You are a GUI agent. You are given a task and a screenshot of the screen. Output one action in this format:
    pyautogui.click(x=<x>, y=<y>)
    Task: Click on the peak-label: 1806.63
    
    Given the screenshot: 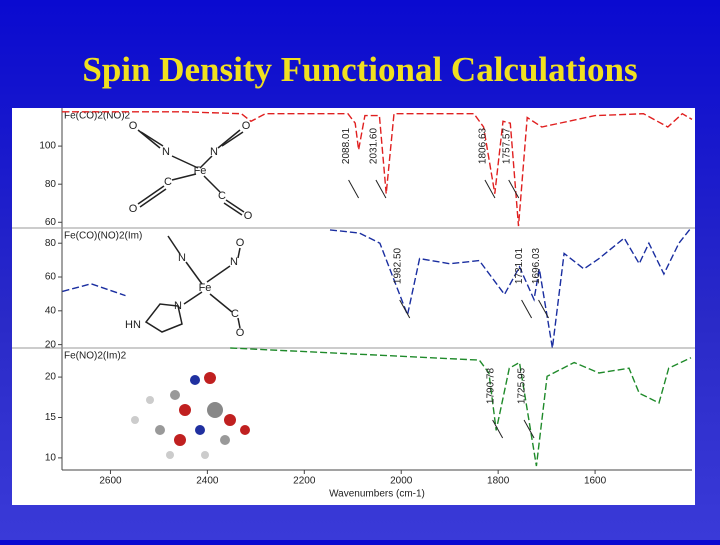 What is the action you would take?
    pyautogui.click(x=483, y=145)
    